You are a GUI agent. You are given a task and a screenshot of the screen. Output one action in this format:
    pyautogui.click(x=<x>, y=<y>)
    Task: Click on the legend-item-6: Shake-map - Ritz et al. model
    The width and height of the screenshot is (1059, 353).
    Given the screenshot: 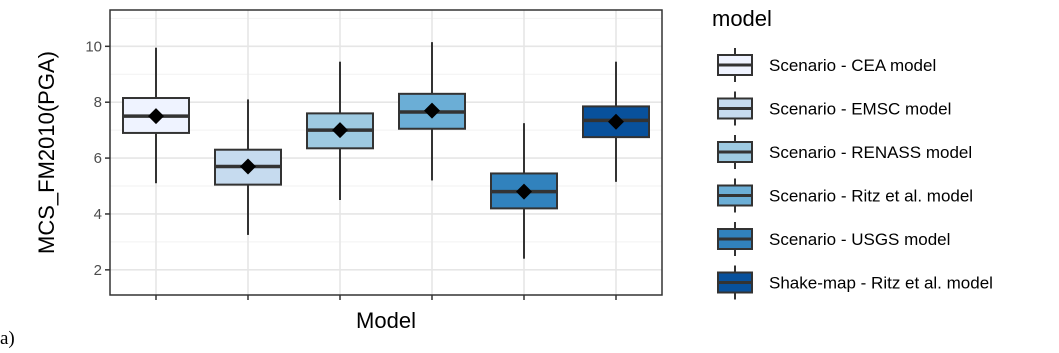 What is the action you would take?
    pyautogui.click(x=855, y=282)
    